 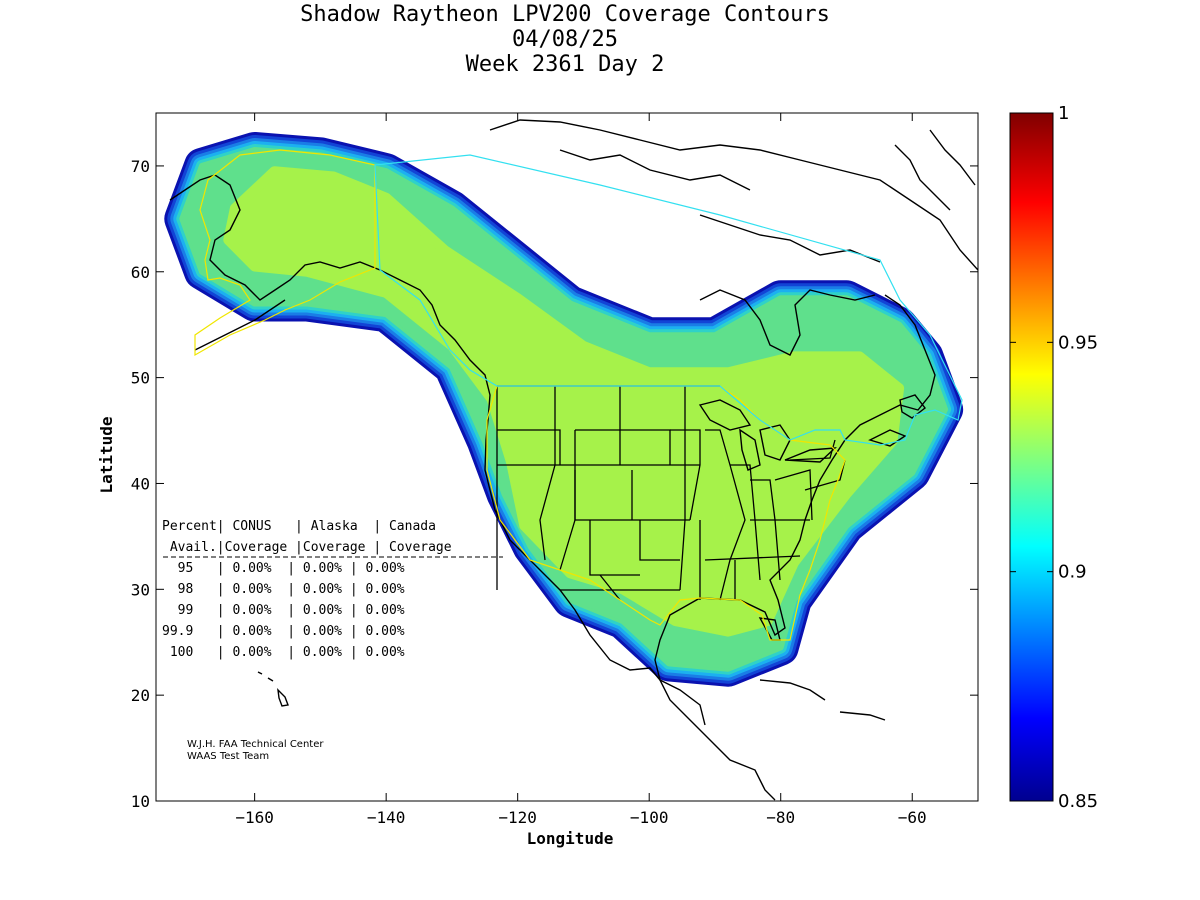 I want to click on colorbar-label: 0.85, so click(x=1078, y=801).